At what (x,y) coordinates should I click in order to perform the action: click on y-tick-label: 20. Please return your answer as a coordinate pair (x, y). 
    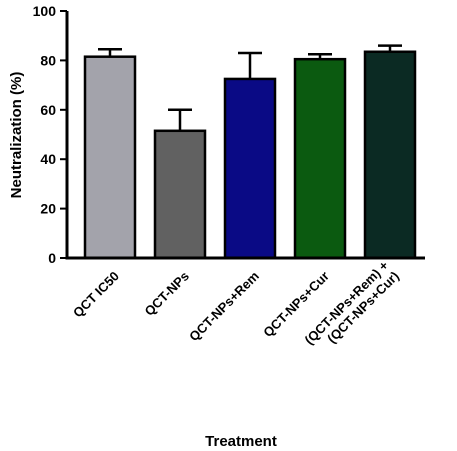
    Looking at the image, I should click on (48, 209).